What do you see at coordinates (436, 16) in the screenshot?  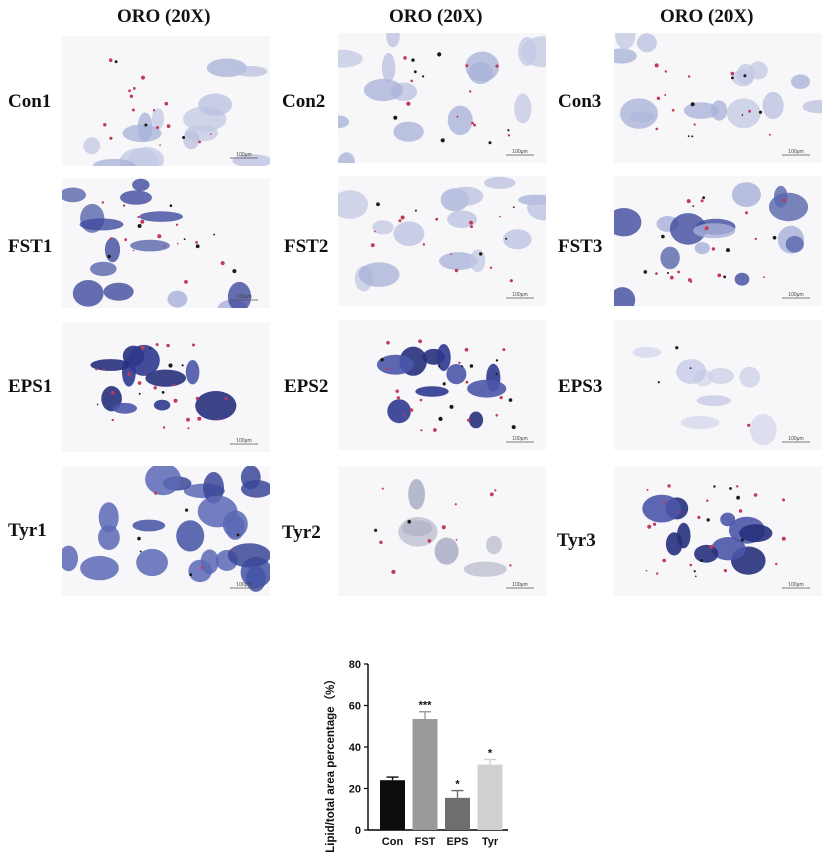 I see `column-title-2: ORO (20X)` at bounding box center [436, 16].